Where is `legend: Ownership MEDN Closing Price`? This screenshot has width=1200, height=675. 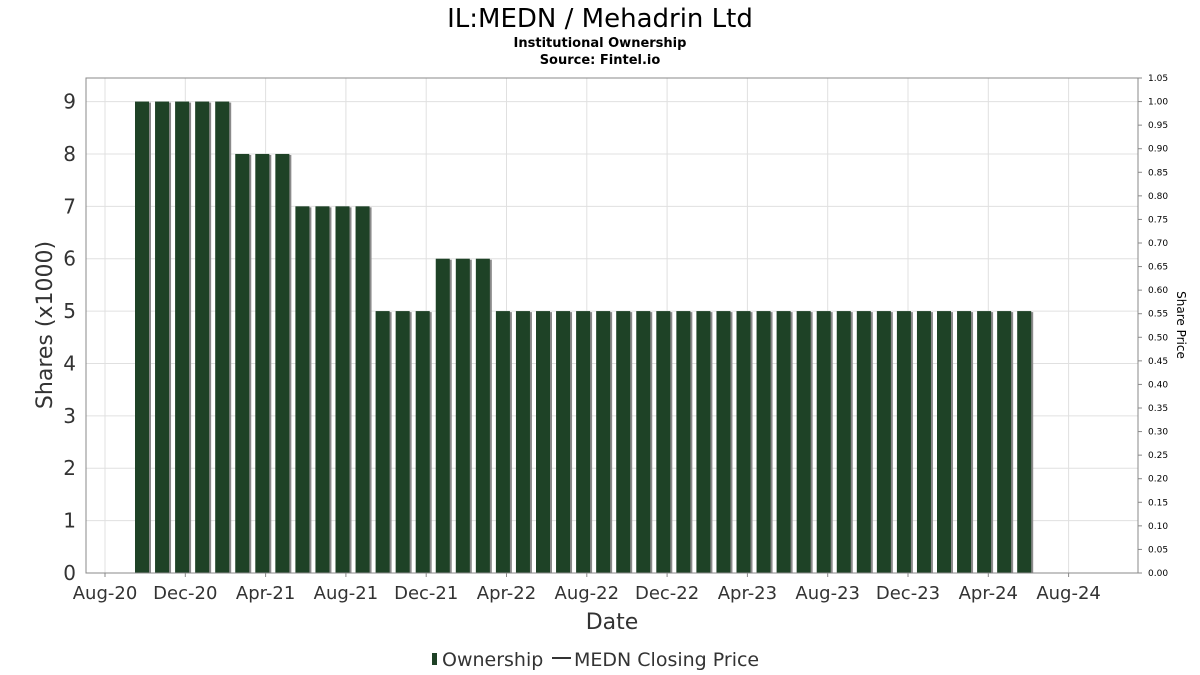
legend: Ownership MEDN Closing Price is located at coordinates (595, 660).